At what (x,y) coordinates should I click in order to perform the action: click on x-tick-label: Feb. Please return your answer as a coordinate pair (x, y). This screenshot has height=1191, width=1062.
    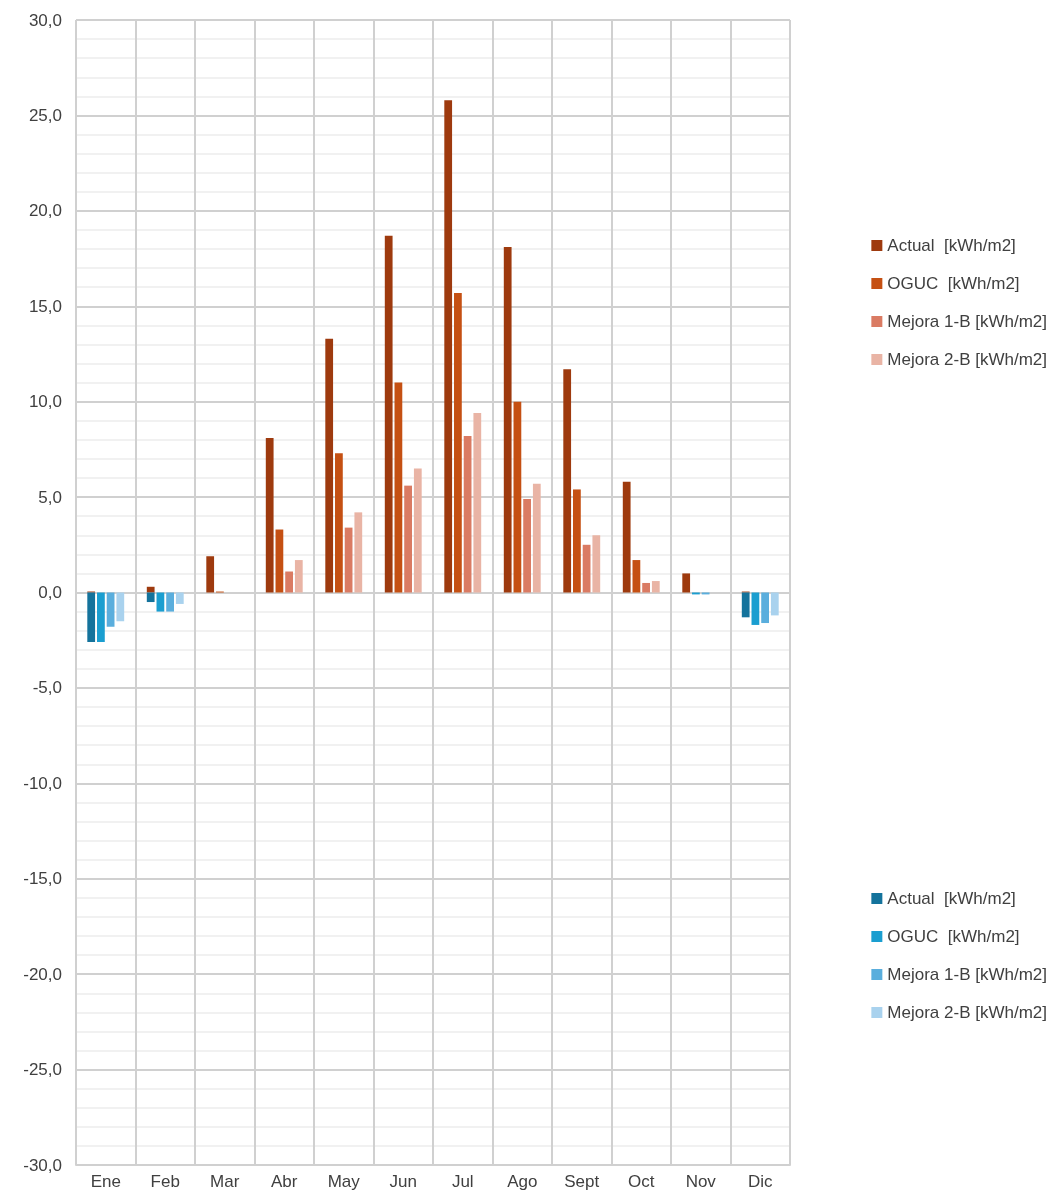
    Looking at the image, I should click on (165, 1181).